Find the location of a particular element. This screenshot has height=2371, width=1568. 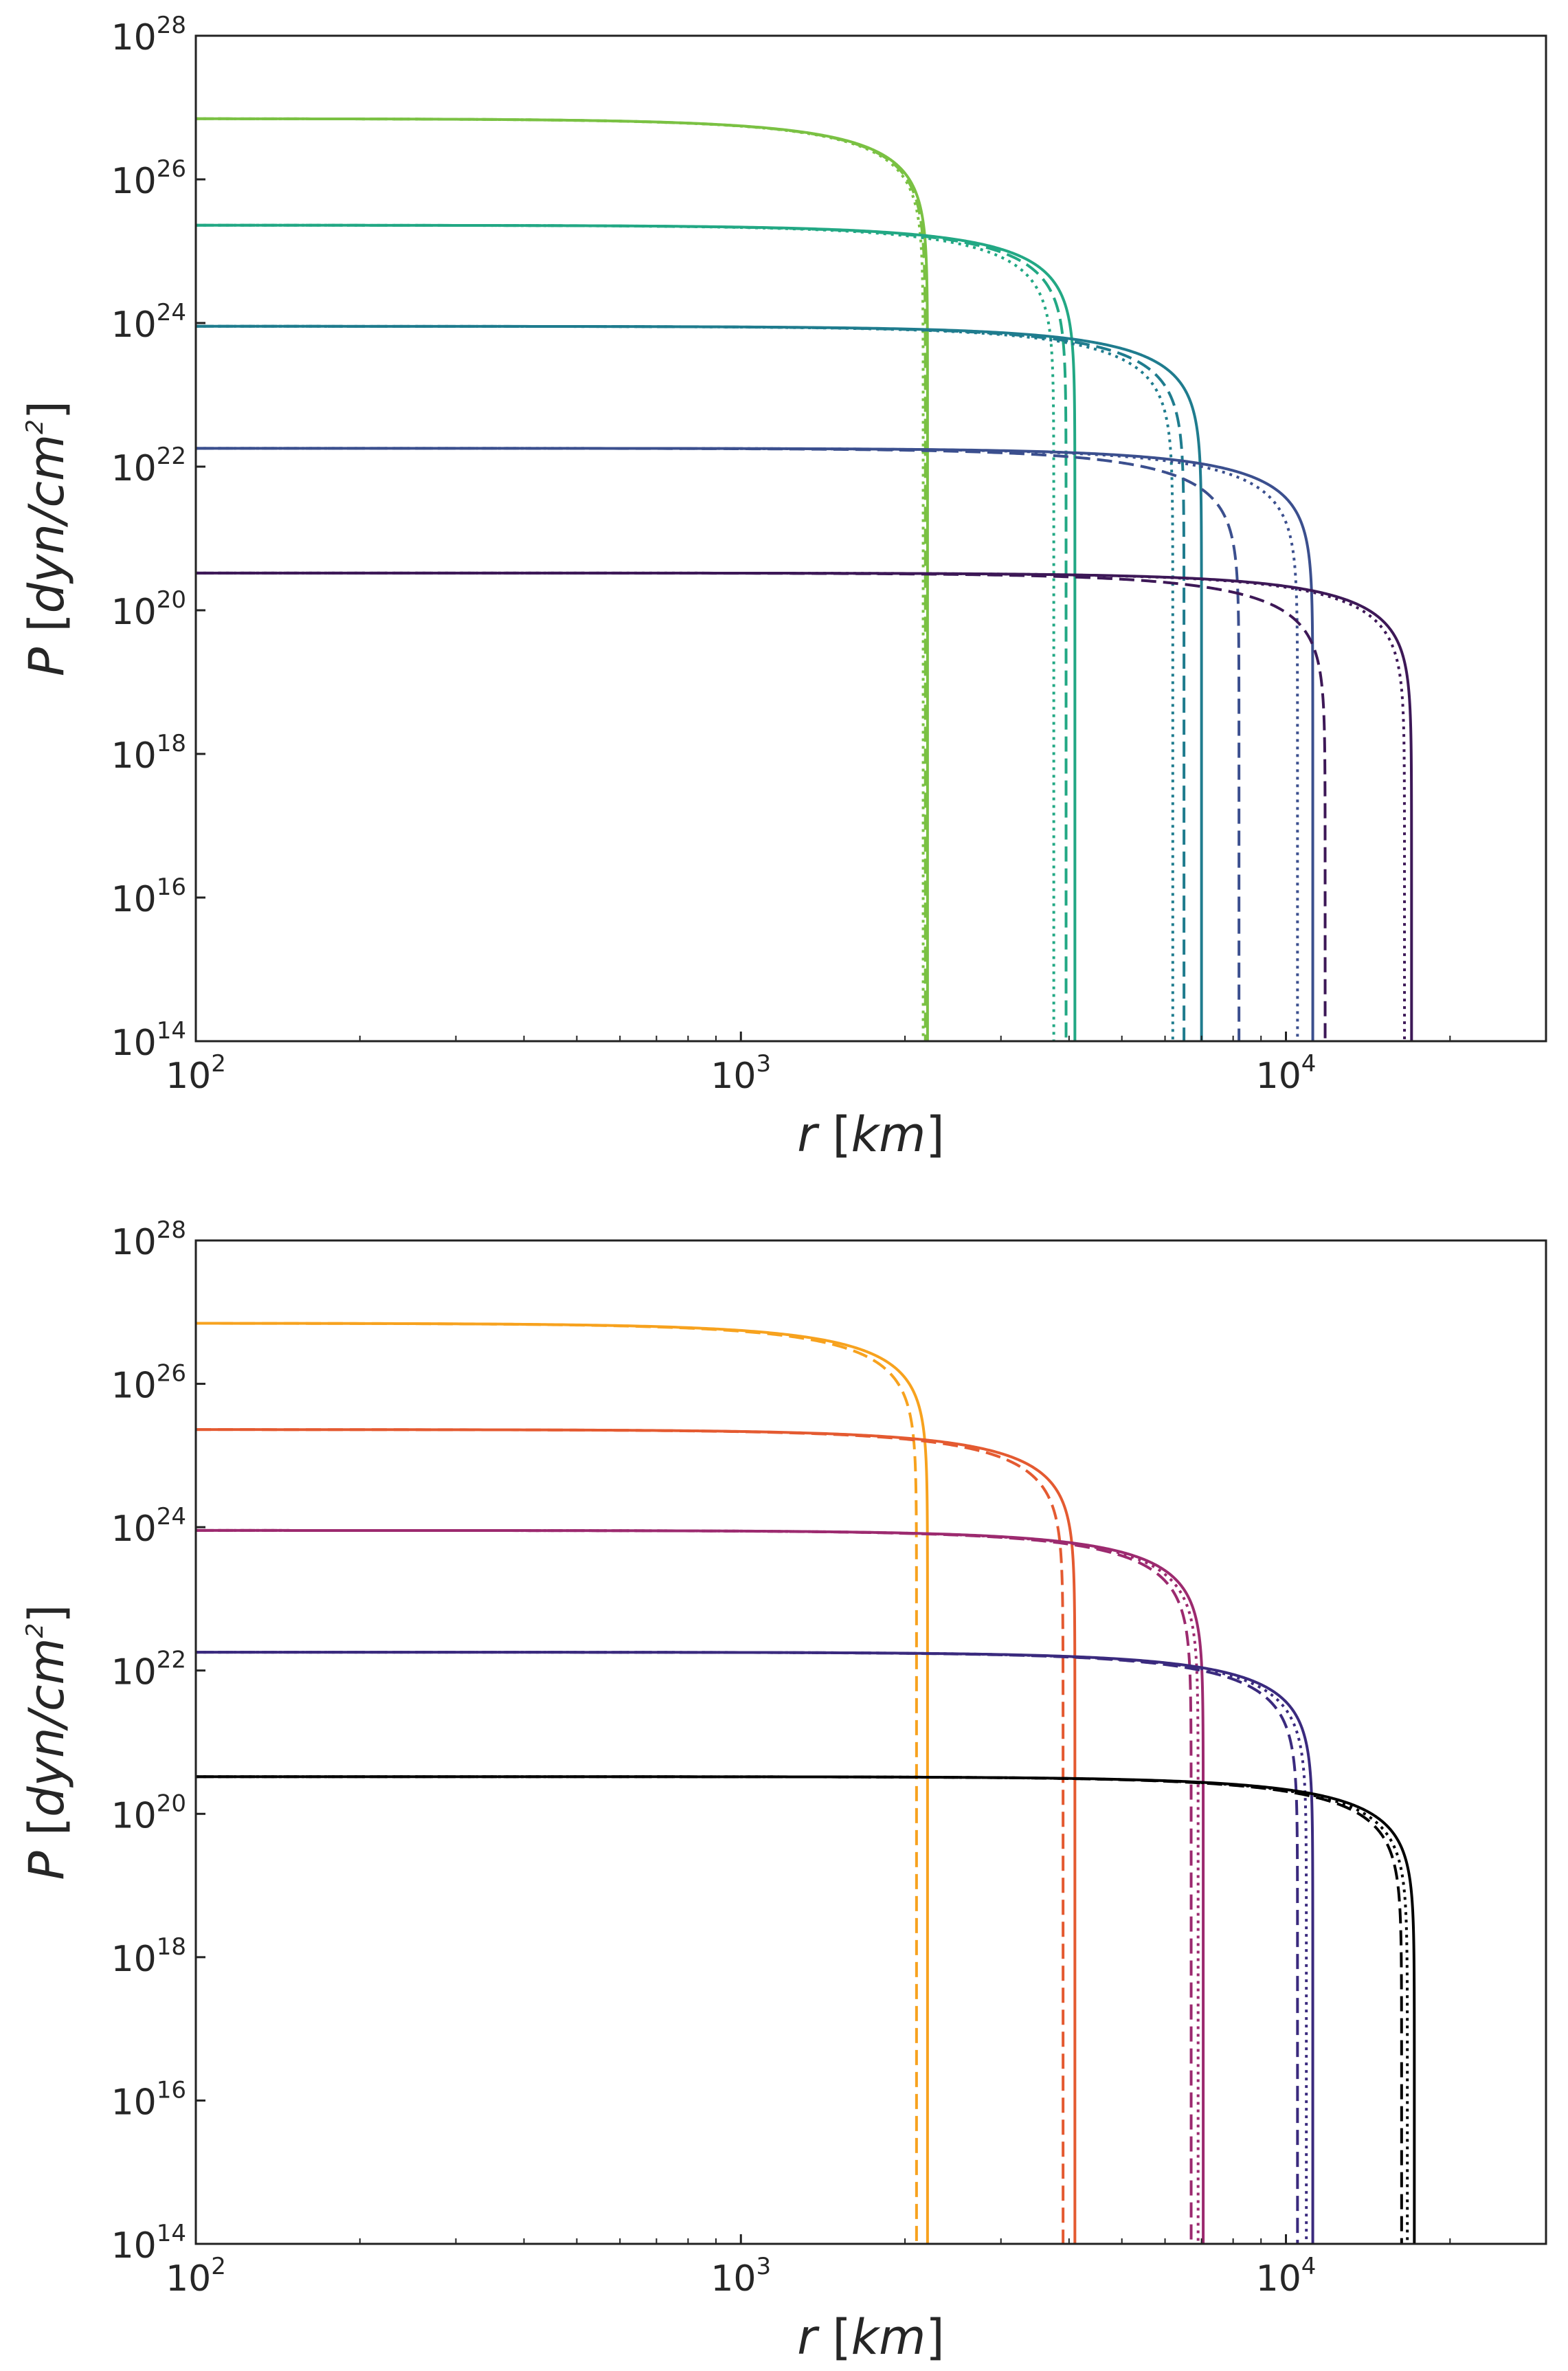

p0-y-tick-label-7: 1028 is located at coordinates (148, 35).